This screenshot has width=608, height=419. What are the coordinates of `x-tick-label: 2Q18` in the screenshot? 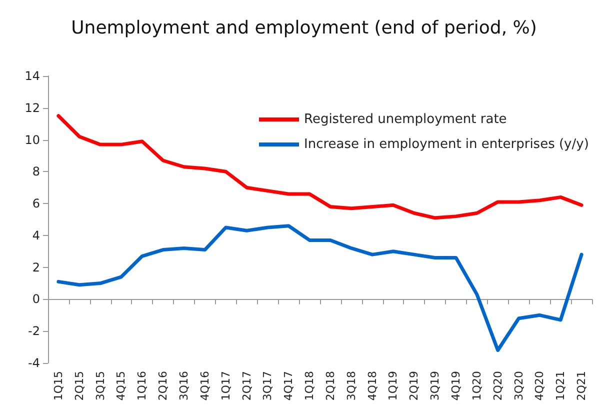 It's located at (330, 386).